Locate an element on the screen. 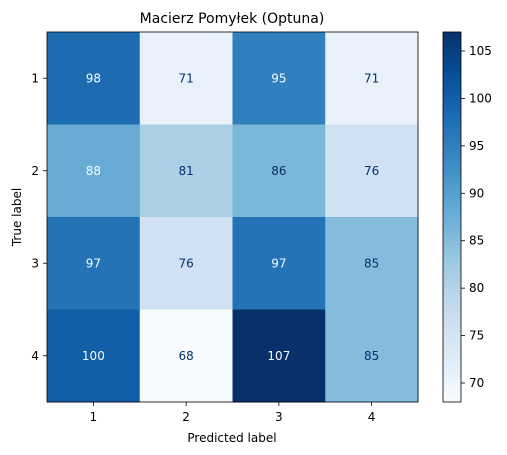 The image size is (507, 455). colorbar-tick-label: 105 is located at coordinates (480, 51).